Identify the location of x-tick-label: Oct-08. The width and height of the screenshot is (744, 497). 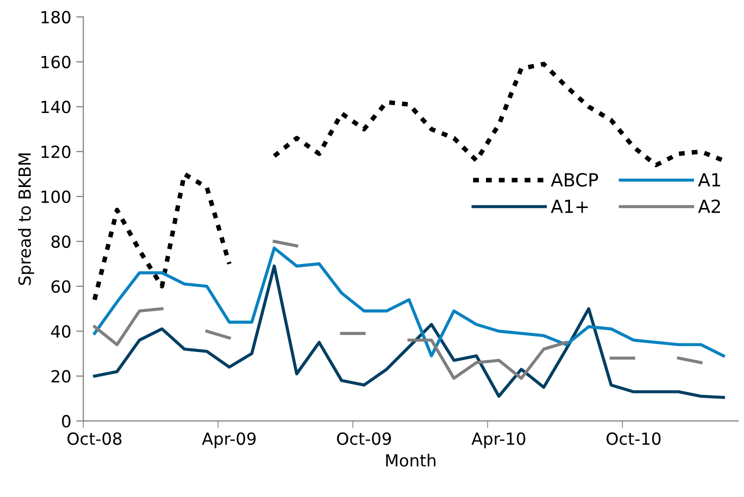
(94, 438).